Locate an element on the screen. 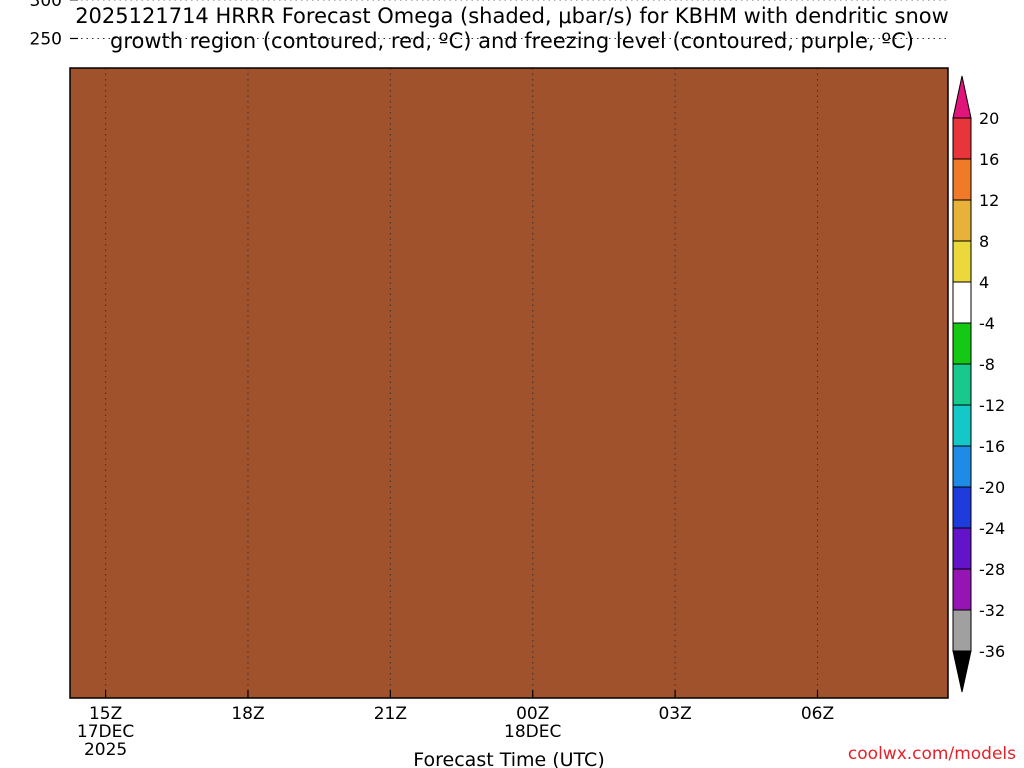  x-tick-label-21Z: 21Z is located at coordinates (390, 714).